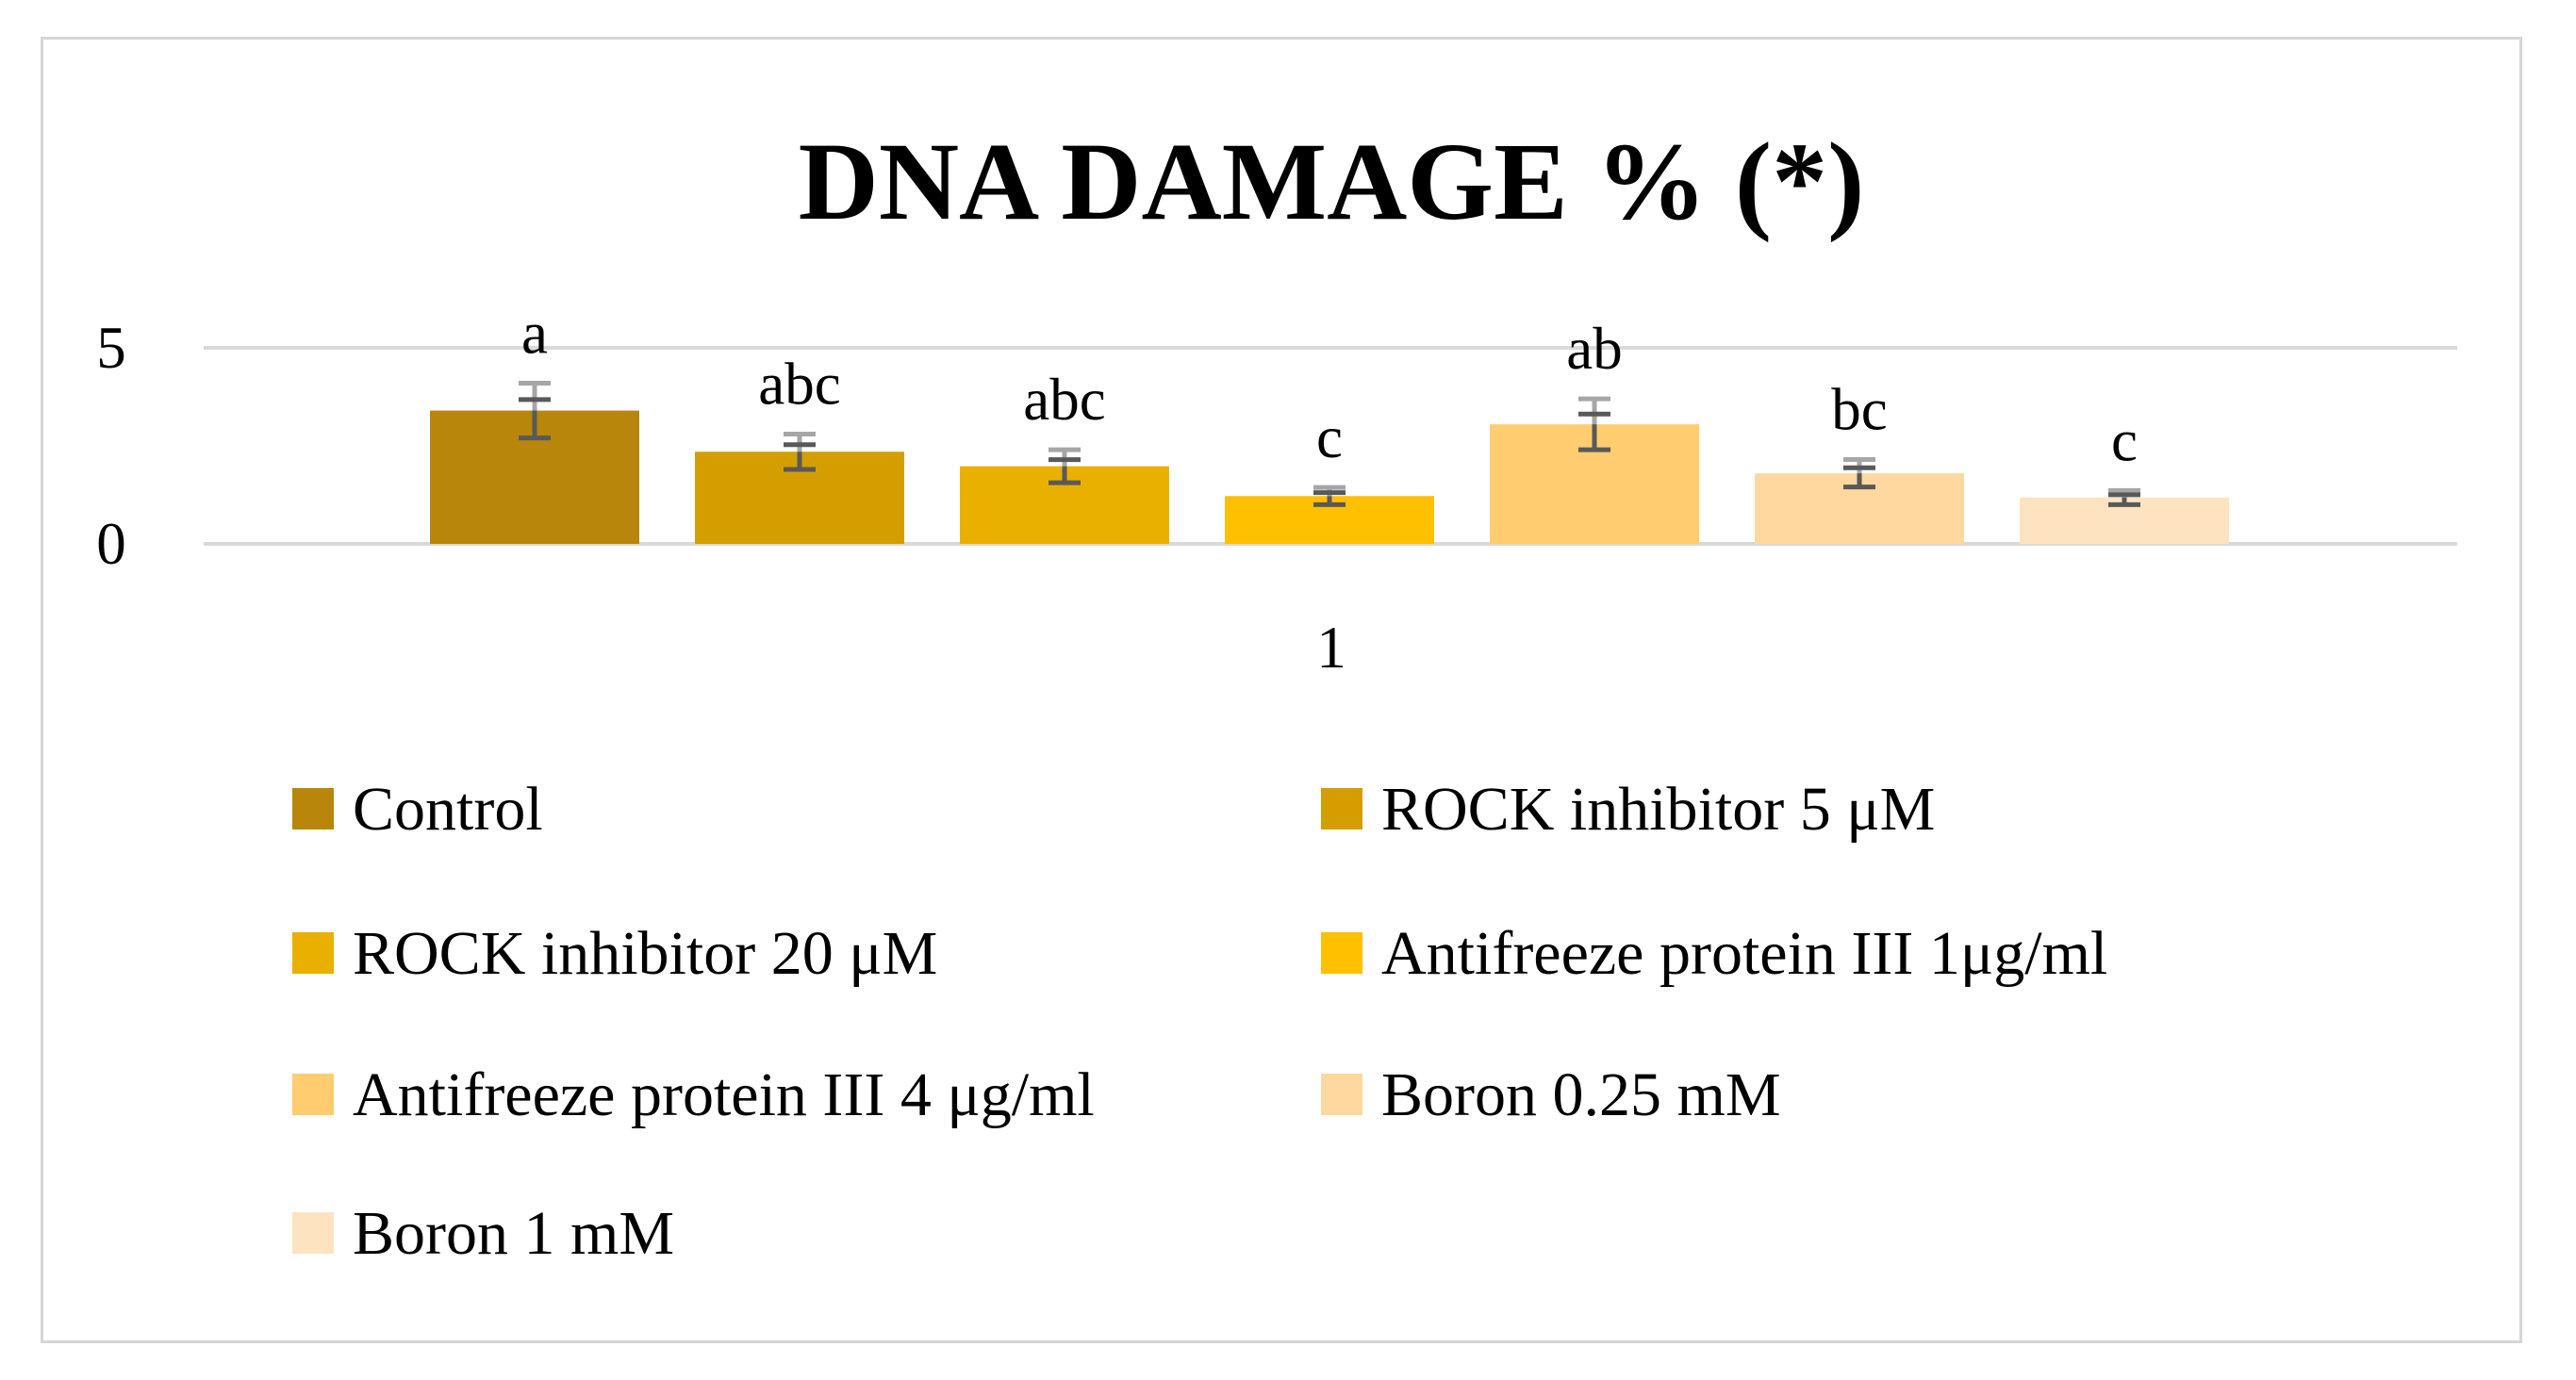 This screenshot has width=2576, height=1380. Describe the element at coordinates (799, 385) in the screenshot. I see `significance-label-1: abc` at that location.